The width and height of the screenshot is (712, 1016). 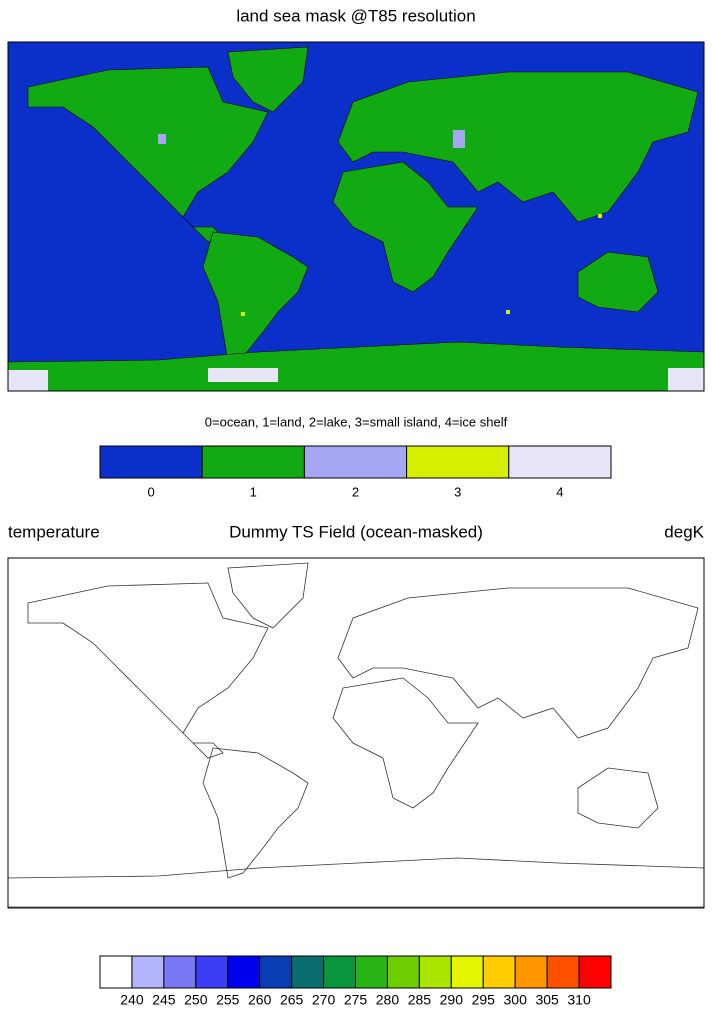 I want to click on colorbar-label: 280, so click(x=388, y=1000).